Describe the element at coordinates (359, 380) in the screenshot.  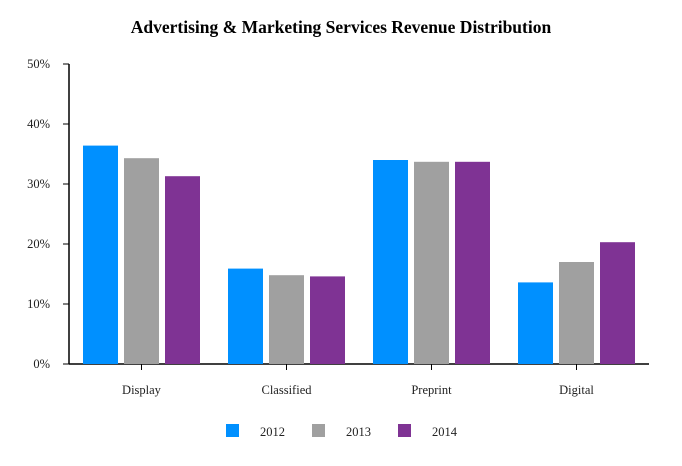
I see `x-axis: Display Classified Preprint Digital` at that location.